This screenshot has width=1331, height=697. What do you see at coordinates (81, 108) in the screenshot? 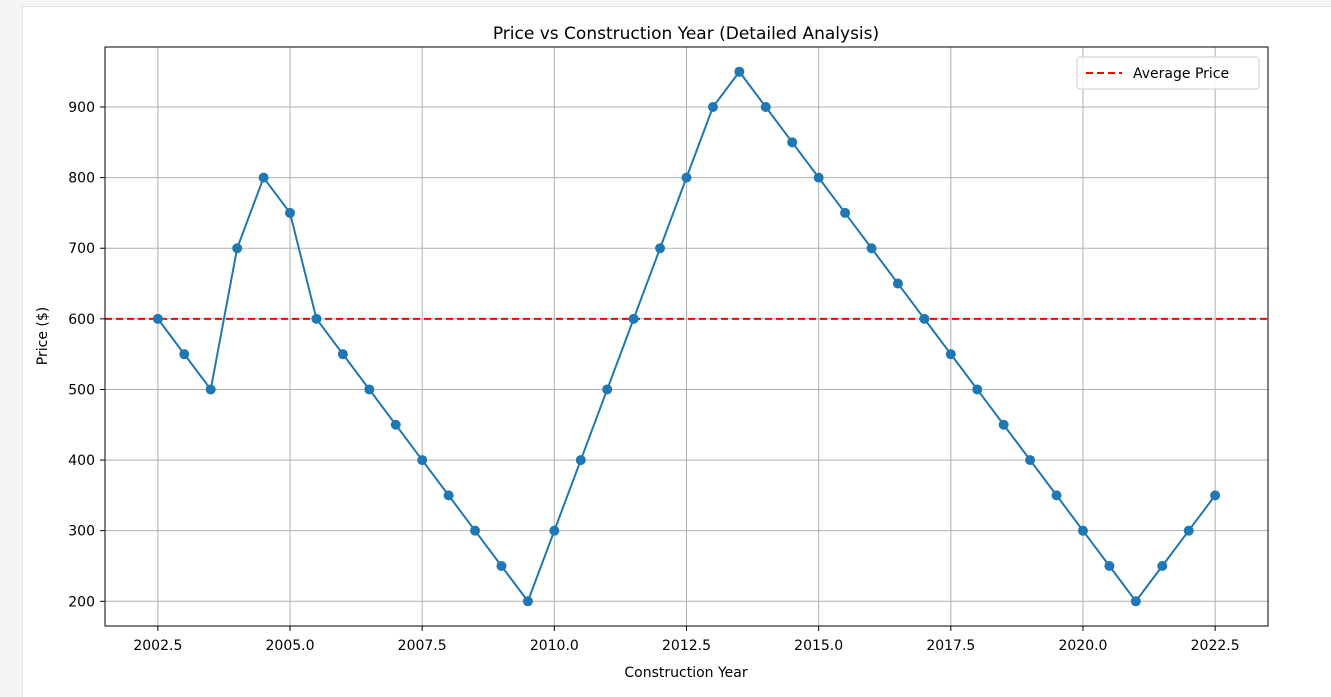
I see `y-tick-label: 900` at bounding box center [81, 108].